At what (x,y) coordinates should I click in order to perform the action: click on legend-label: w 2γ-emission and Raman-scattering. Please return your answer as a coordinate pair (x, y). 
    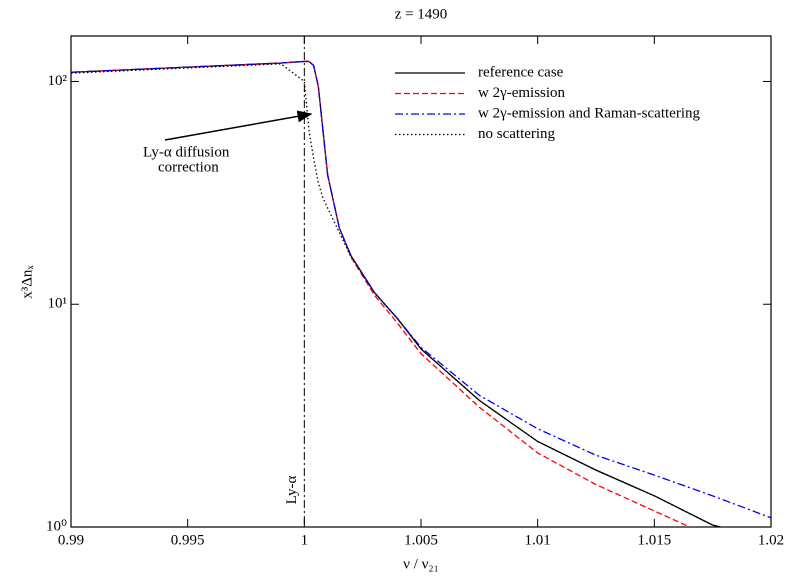
    Looking at the image, I should click on (589, 113).